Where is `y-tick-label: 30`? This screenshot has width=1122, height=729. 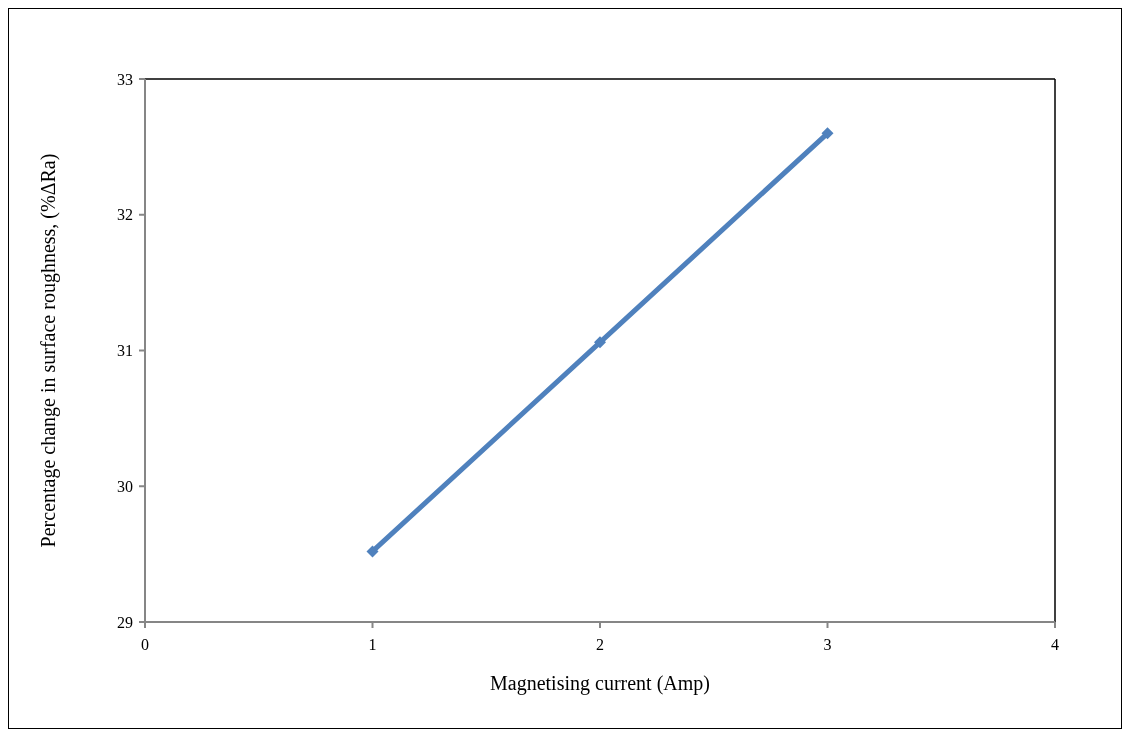
y-tick-label: 30 is located at coordinates (125, 486).